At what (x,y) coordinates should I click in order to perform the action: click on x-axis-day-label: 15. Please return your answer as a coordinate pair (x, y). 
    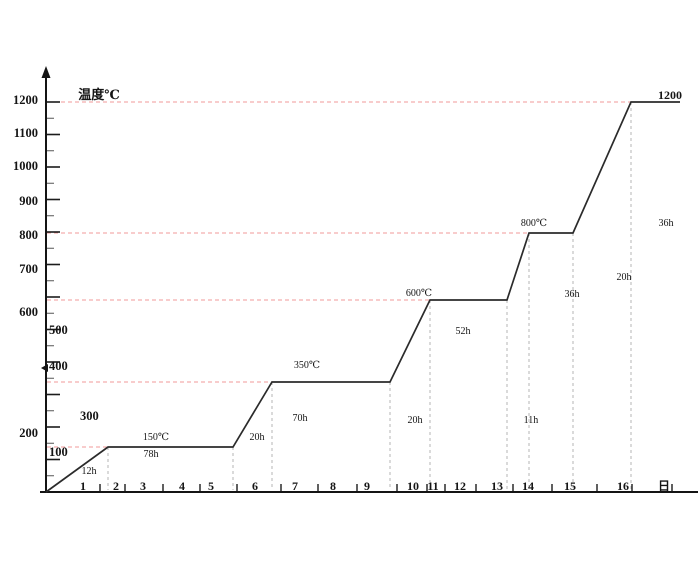
    Looking at the image, I should click on (570, 486).